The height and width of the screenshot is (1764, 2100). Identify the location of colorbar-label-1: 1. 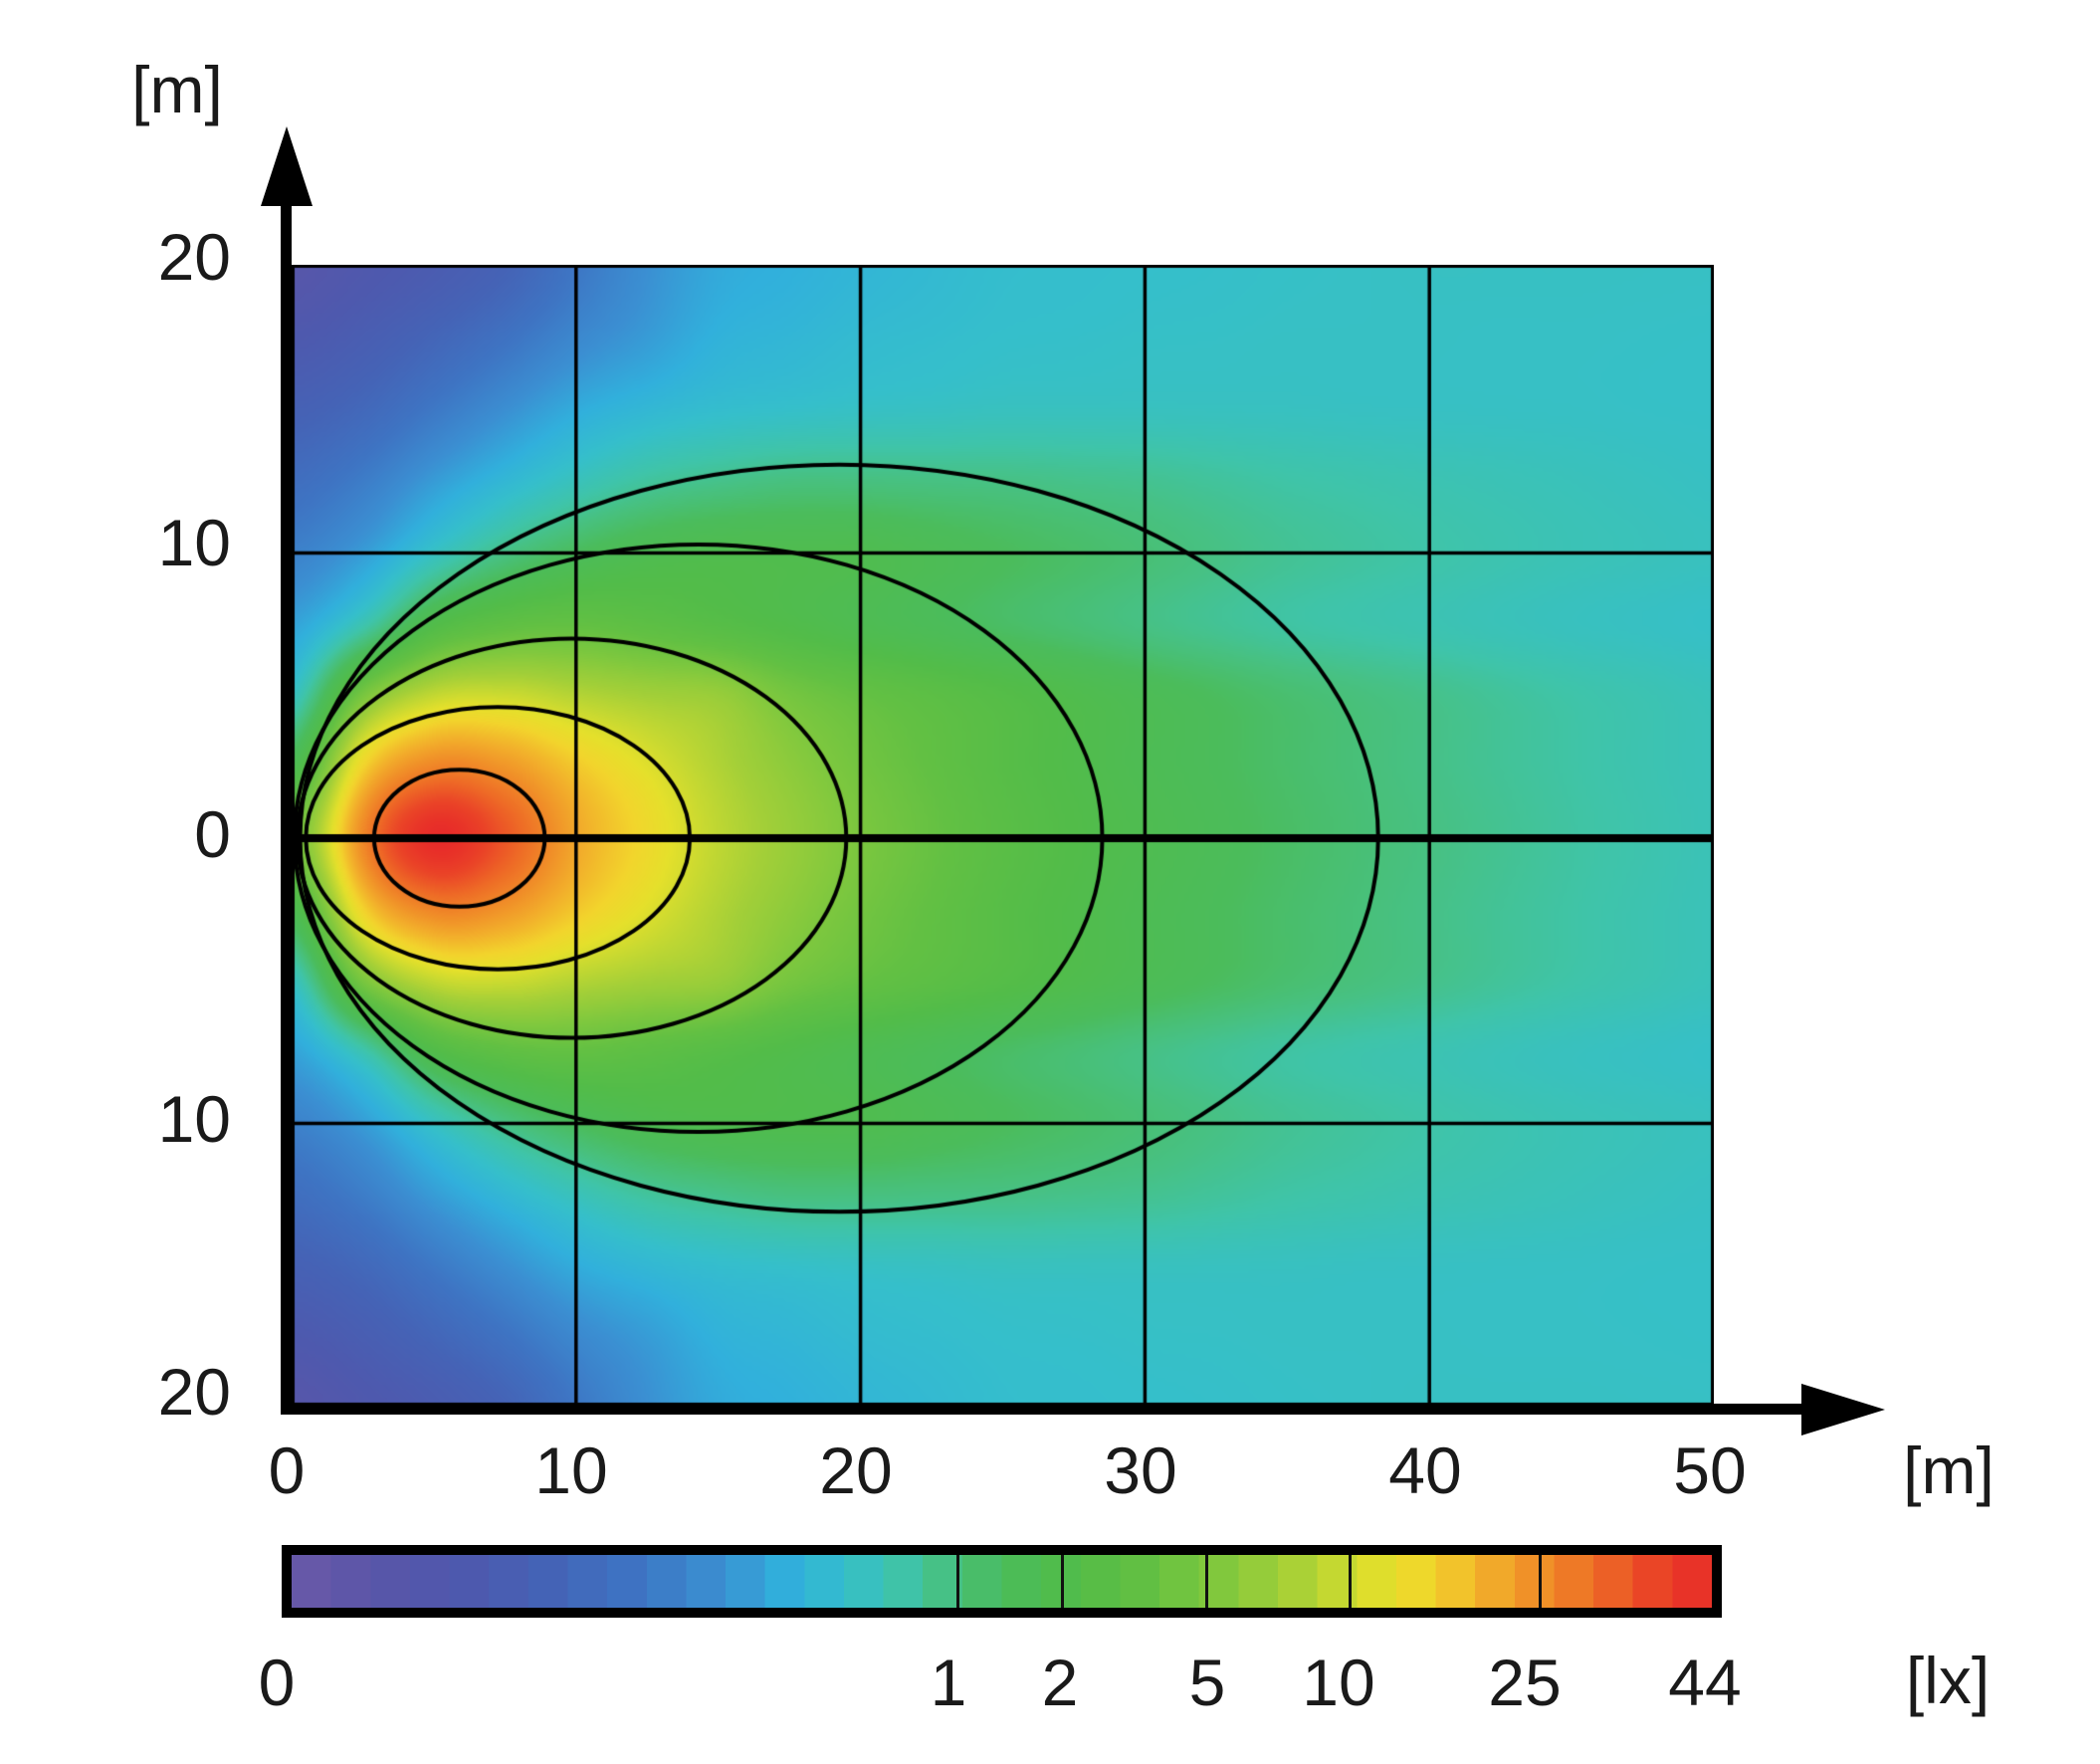
(948, 1682).